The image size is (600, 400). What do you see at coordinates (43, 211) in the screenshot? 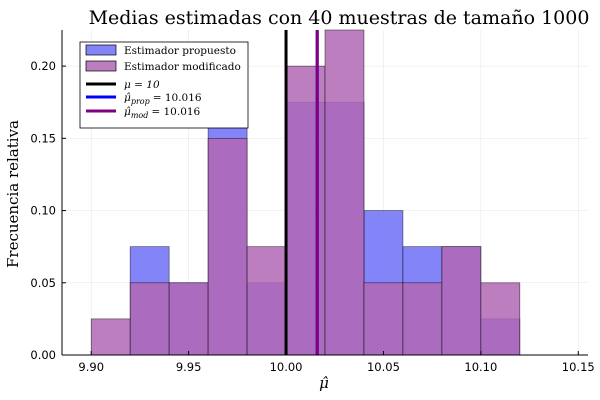
I see `y-tick-label-2: 0.10` at bounding box center [43, 211].